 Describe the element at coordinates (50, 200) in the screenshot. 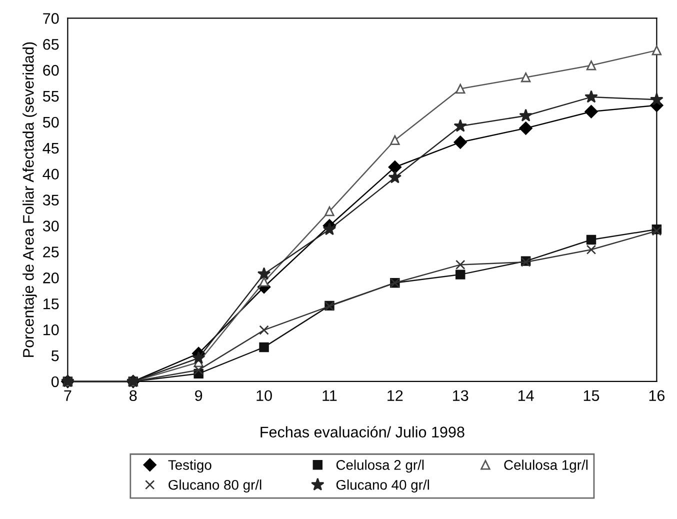

I see `y-tick-label: 35` at that location.